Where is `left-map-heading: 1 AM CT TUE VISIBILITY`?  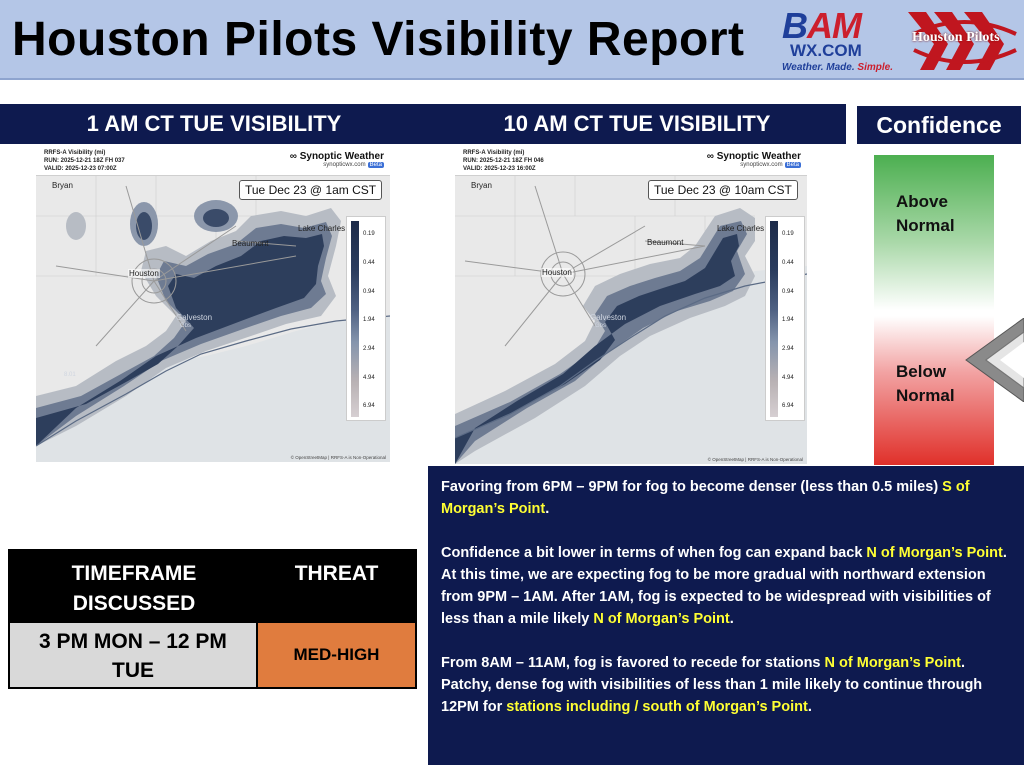 left-map-heading: 1 AM CT TUE VISIBILITY is located at coordinates (214, 124).